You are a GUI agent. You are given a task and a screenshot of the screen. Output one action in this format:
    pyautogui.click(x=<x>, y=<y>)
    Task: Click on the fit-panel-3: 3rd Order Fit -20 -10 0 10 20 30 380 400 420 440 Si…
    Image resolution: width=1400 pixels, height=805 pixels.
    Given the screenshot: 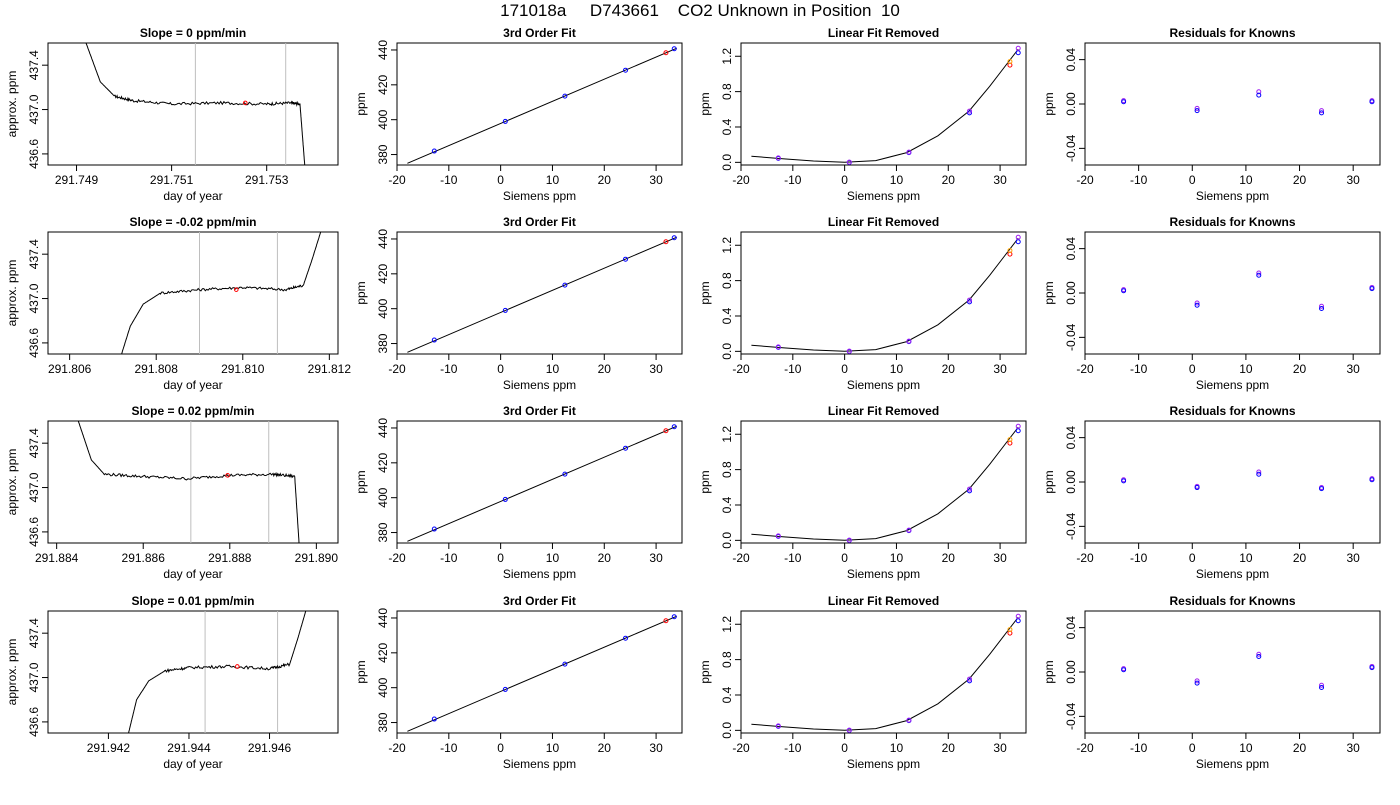 What is the action you would take?
    pyautogui.click(x=518, y=492)
    